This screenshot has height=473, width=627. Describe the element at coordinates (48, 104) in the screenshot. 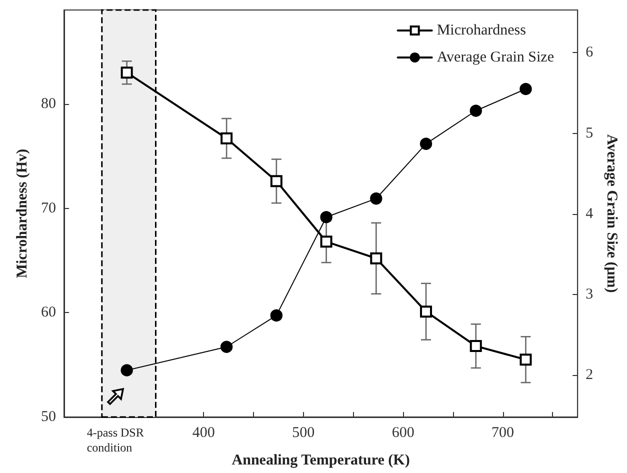

I see `y-tick-label: 80` at that location.